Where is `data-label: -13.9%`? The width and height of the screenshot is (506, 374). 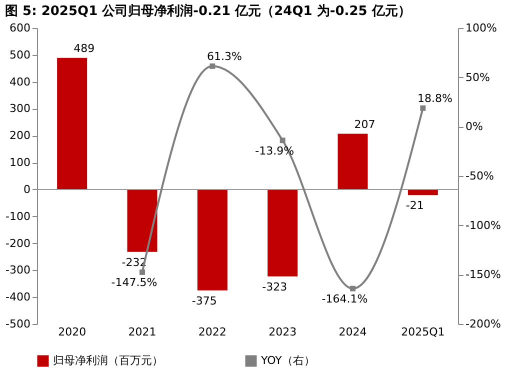
data-label: -13.9% is located at coordinates (274, 151).